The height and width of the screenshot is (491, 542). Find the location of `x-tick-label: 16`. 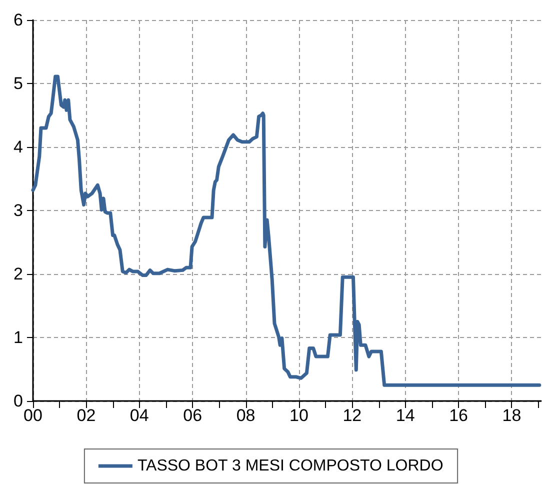

x-tick-label: 16 is located at coordinates (458, 415).